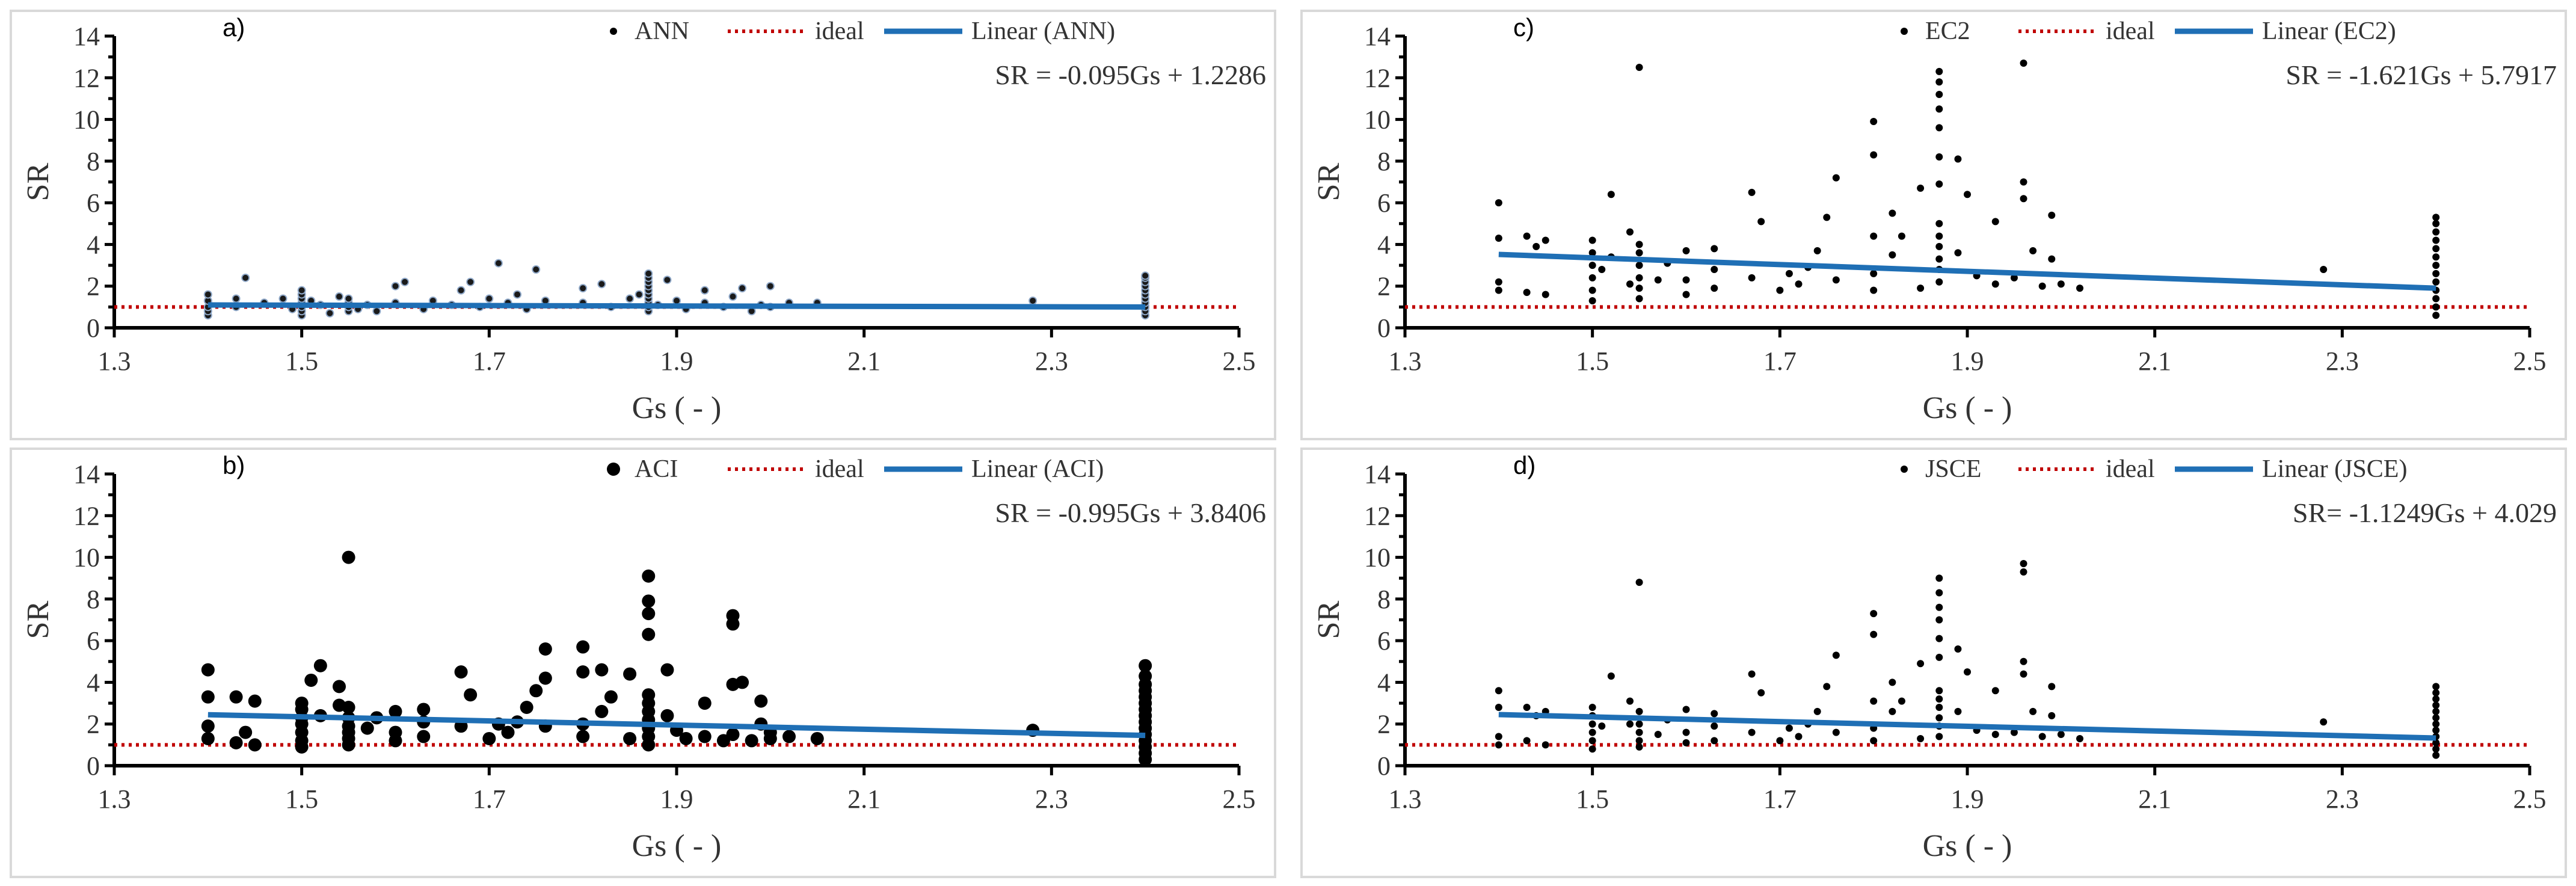  Describe the element at coordinates (657, 469) in the screenshot. I see `legend-label-scatter: ACI` at that location.